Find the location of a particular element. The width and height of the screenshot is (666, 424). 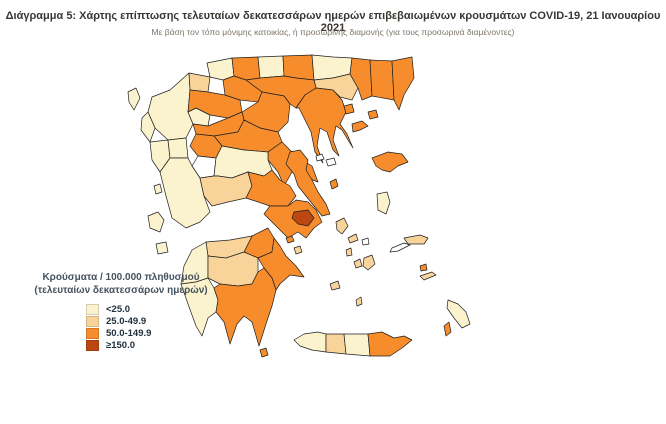

region-karpathos is located at coordinates (447, 329).